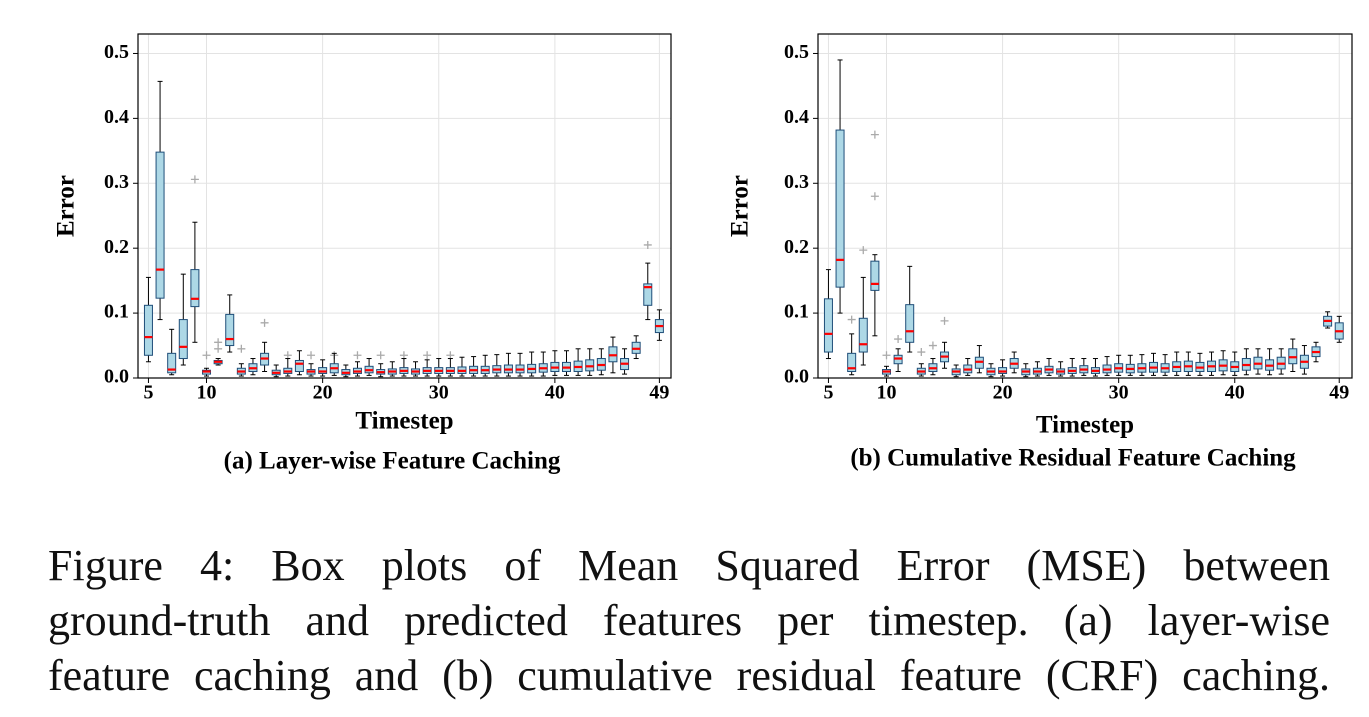 This screenshot has width=1369, height=717. What do you see at coordinates (796, 52) in the screenshot?
I see `y-tick-label: 0.5` at bounding box center [796, 52].